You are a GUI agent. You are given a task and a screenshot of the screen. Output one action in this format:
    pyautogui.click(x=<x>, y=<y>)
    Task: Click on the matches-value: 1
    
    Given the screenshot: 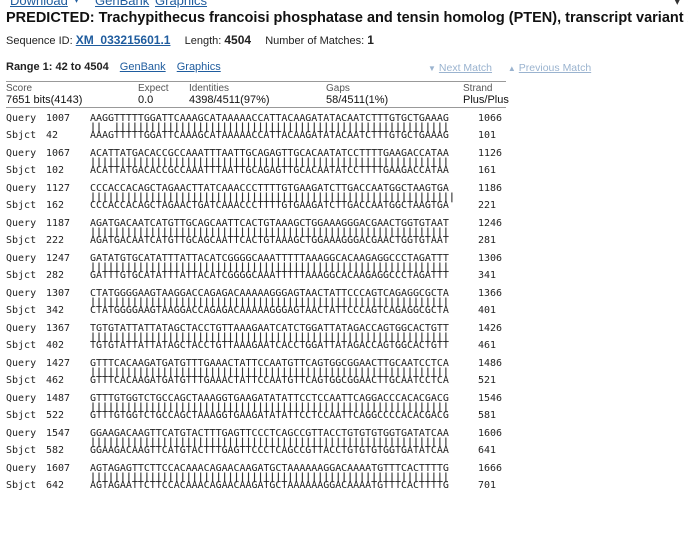 What is the action you would take?
    pyautogui.click(x=370, y=40)
    